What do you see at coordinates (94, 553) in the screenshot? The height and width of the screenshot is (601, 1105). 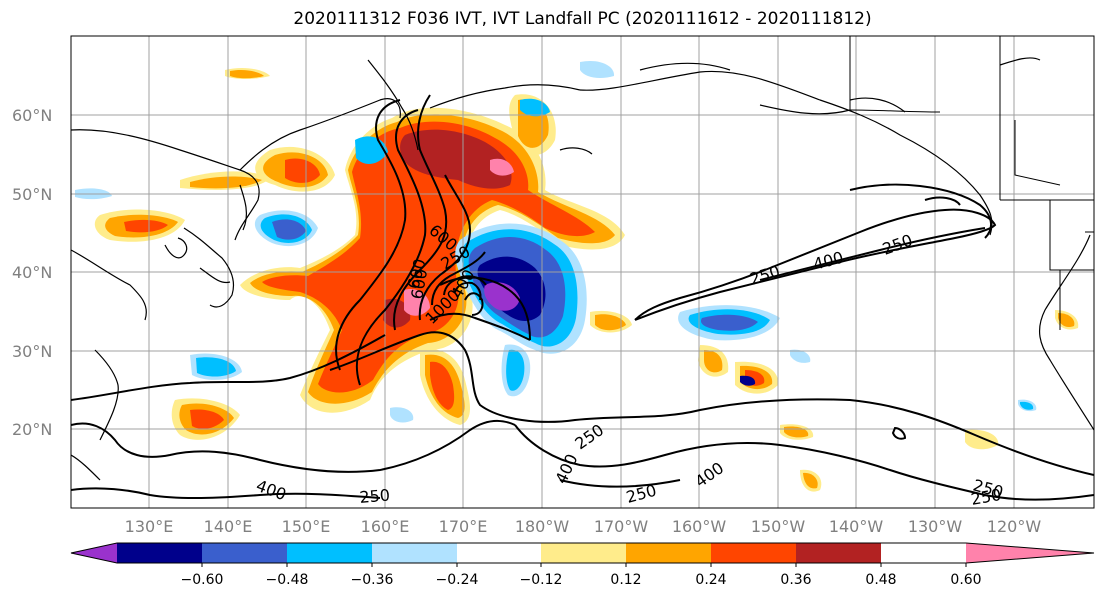 I see `colorbar-extend-low` at bounding box center [94, 553].